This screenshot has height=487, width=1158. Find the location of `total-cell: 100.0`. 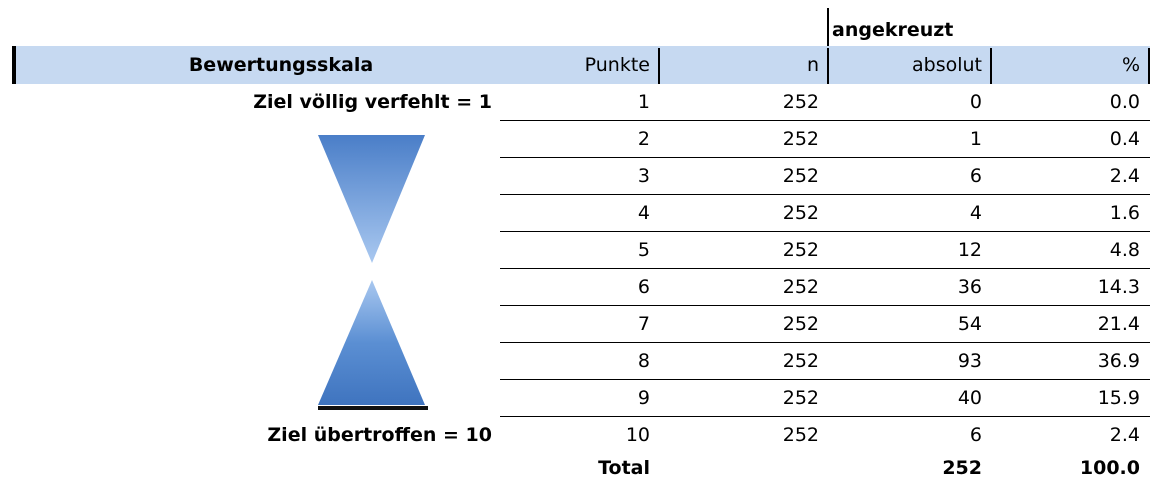

total-cell: 100.0 is located at coordinates (1109, 468).